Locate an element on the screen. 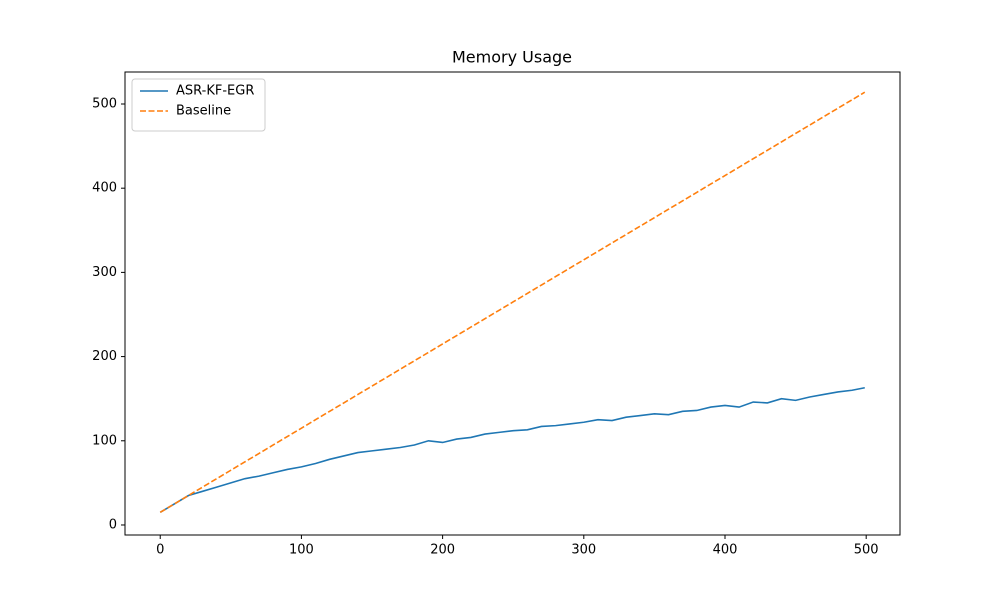 The height and width of the screenshot is (604, 1000). y-tick-label: 400 is located at coordinates (104, 188).